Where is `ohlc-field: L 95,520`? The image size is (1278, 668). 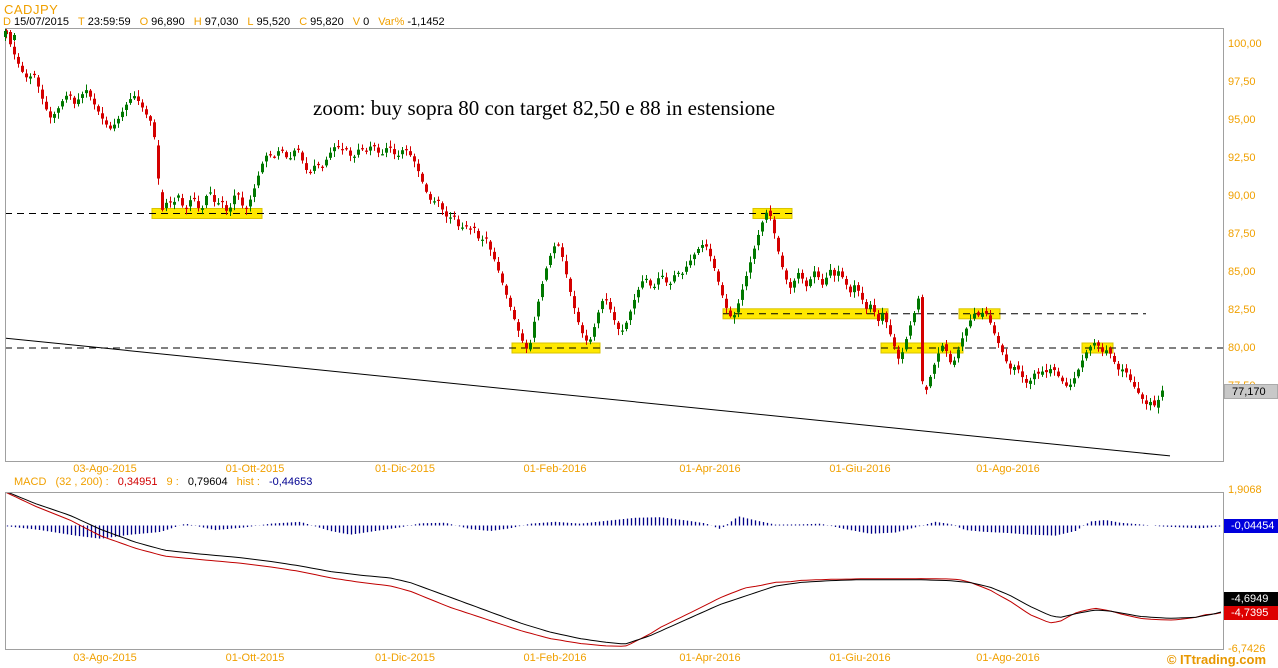 ohlc-field: L 95,520 is located at coordinates (268, 22).